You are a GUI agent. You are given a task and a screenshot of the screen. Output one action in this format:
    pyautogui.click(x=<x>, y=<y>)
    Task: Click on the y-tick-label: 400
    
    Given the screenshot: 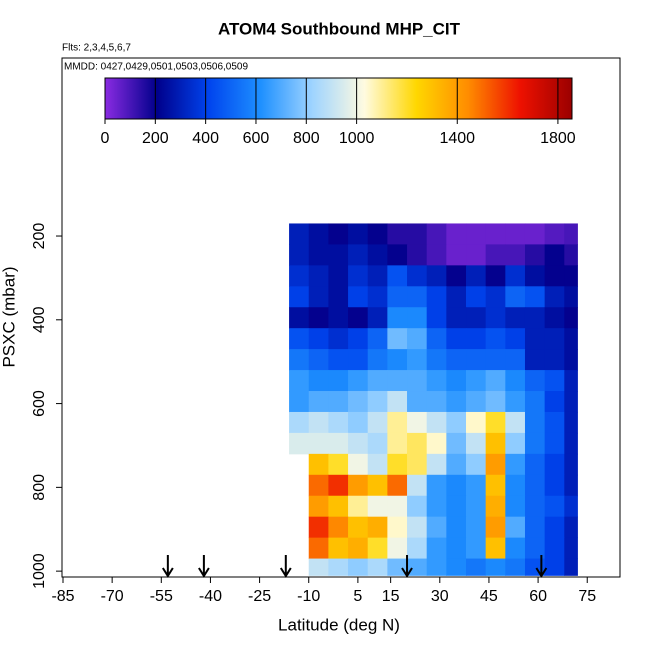 What is the action you would take?
    pyautogui.click(x=39, y=319)
    